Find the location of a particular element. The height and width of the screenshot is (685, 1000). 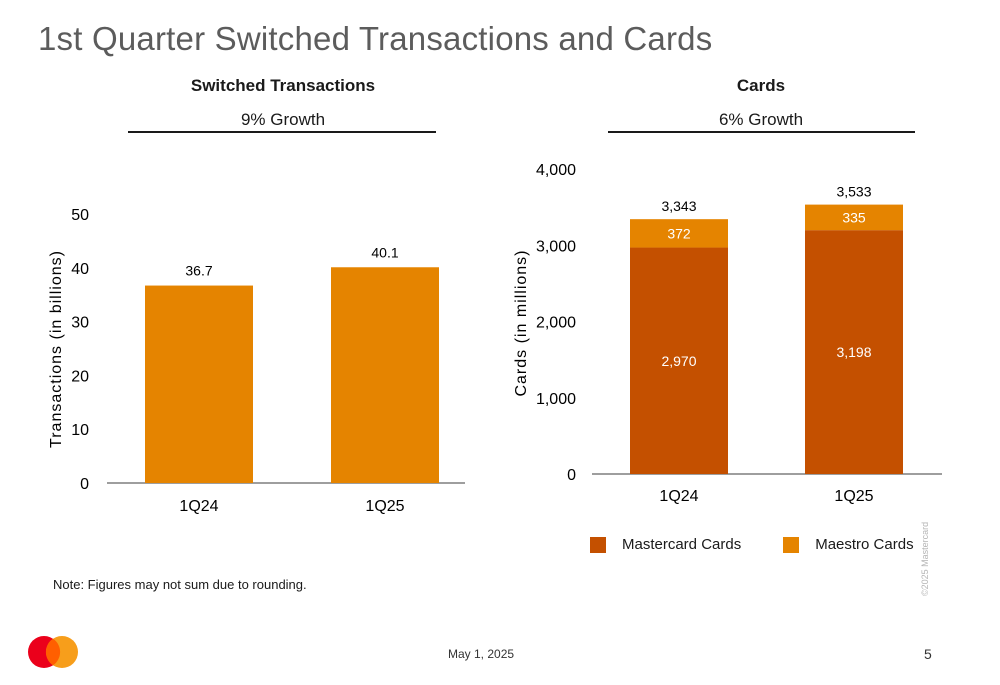

legend-item: Maestro Cards is located at coordinates (848, 544).